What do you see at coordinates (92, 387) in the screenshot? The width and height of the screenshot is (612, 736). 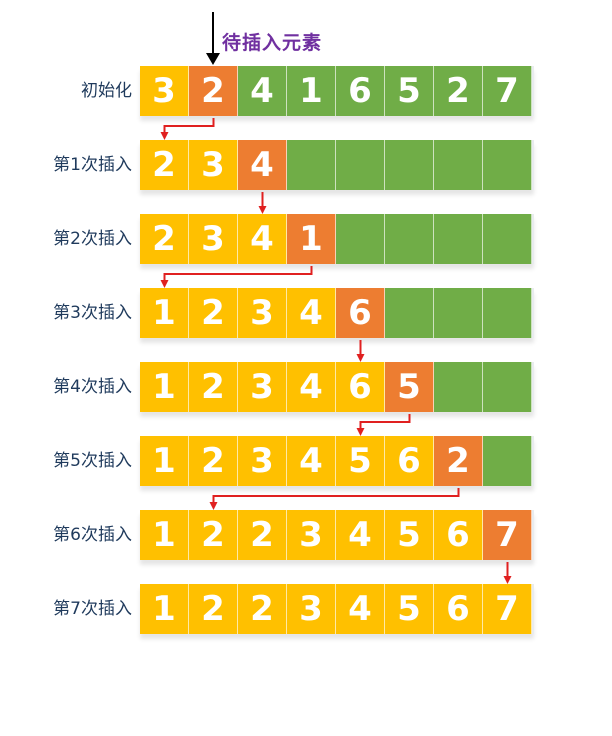 I see `row-label: 第4次插入` at bounding box center [92, 387].